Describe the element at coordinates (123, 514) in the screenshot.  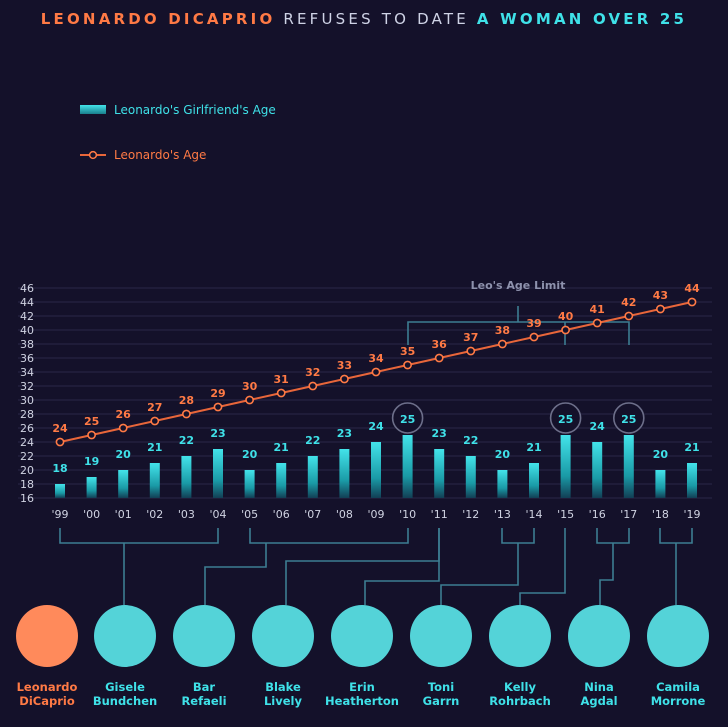
I see `x-tick-label: '01` at that location.